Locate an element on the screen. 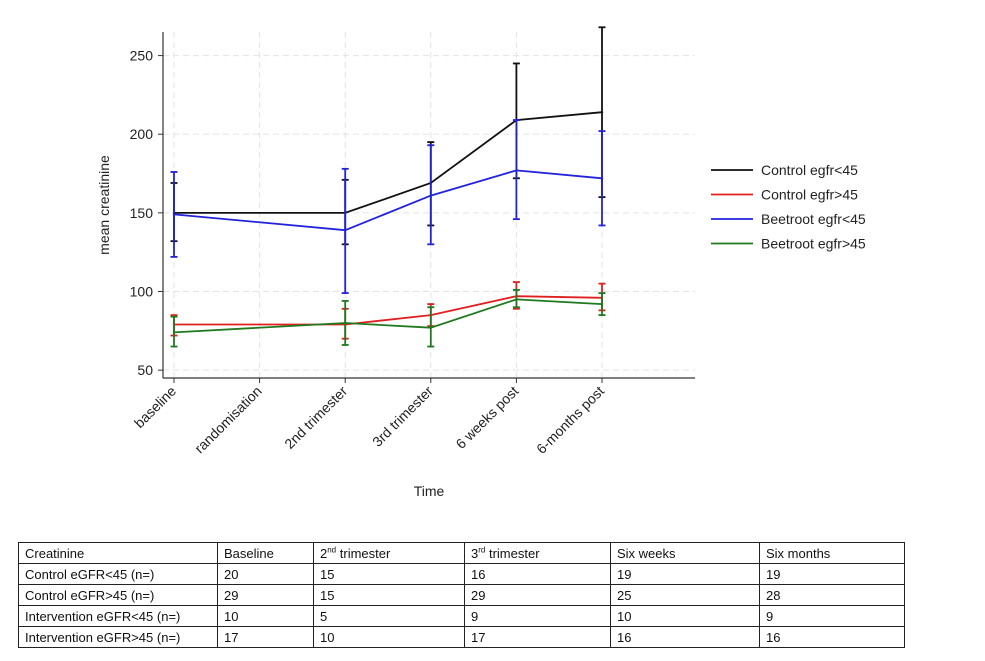 The image size is (985, 661). table-cell: 25 is located at coordinates (685, 595).